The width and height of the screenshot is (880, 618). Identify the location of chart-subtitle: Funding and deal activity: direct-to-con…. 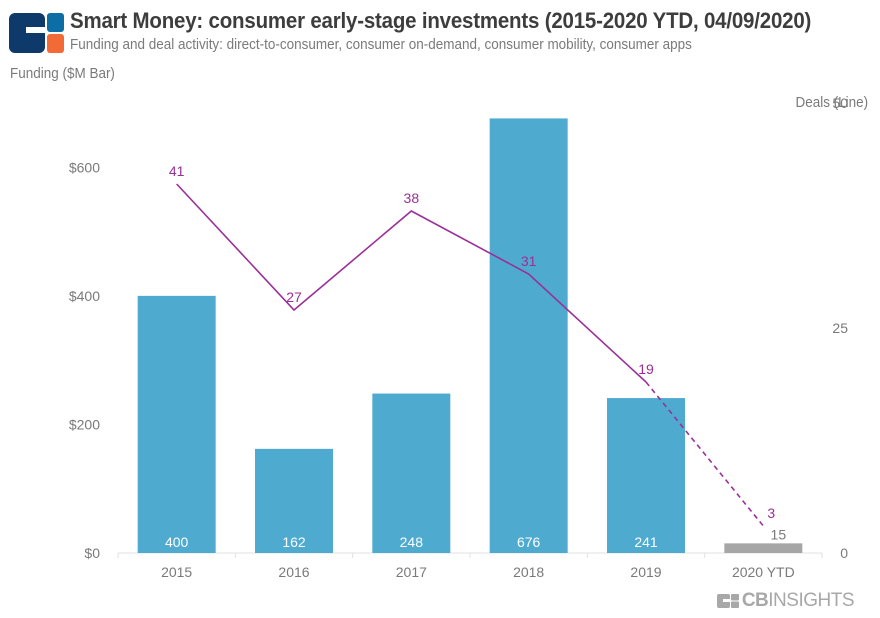
(381, 45).